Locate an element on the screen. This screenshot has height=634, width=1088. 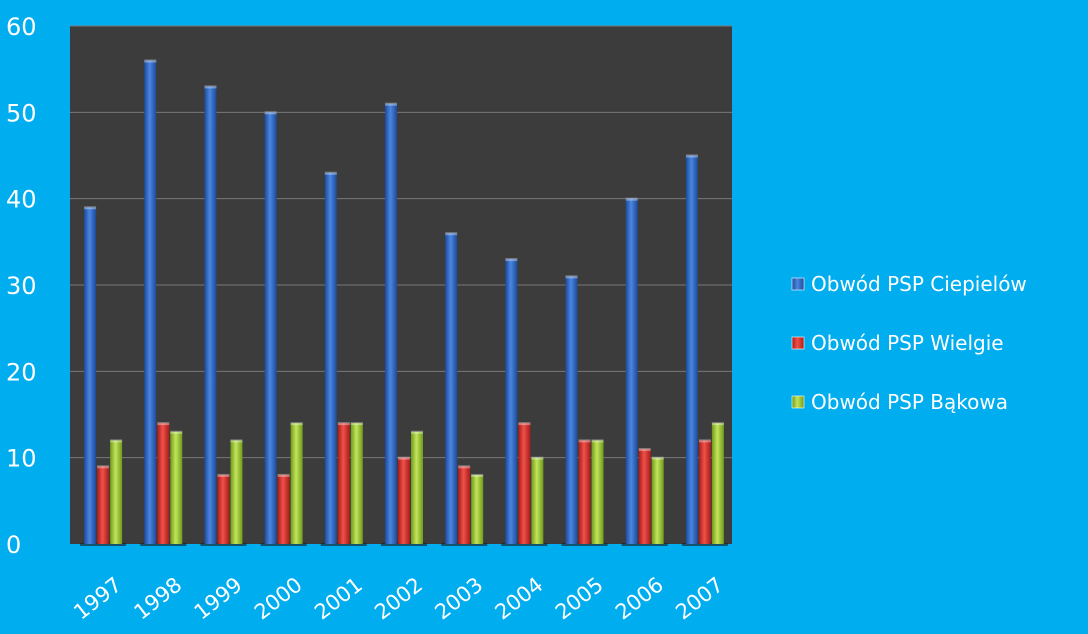
bar-obw-d-psp-ciepiel-w-2006 is located at coordinates (631, 371).